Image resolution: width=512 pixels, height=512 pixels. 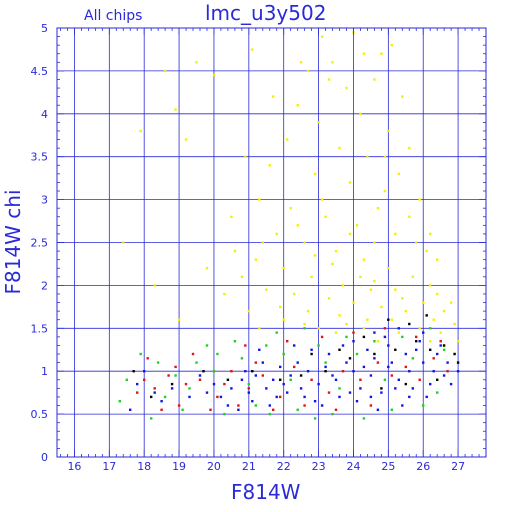 I want to click on x-tick-label: 17, so click(x=109, y=466).